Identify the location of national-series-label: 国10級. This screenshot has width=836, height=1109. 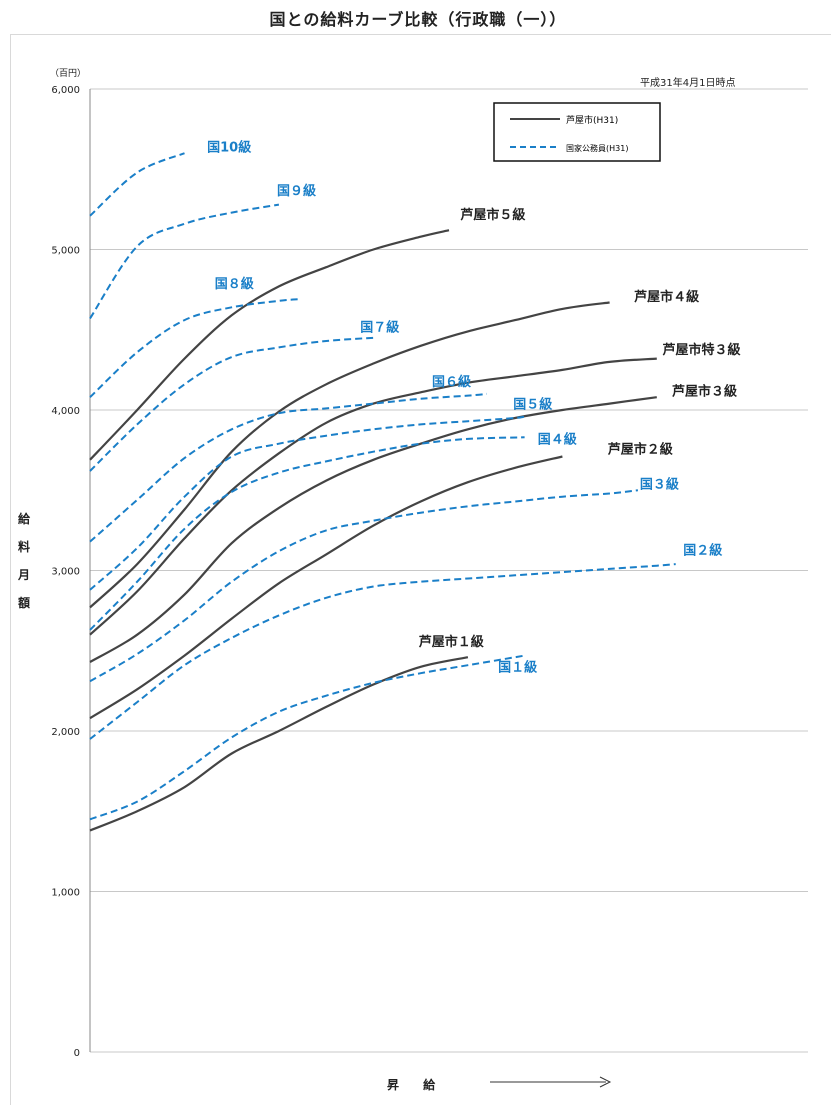
(229, 148).